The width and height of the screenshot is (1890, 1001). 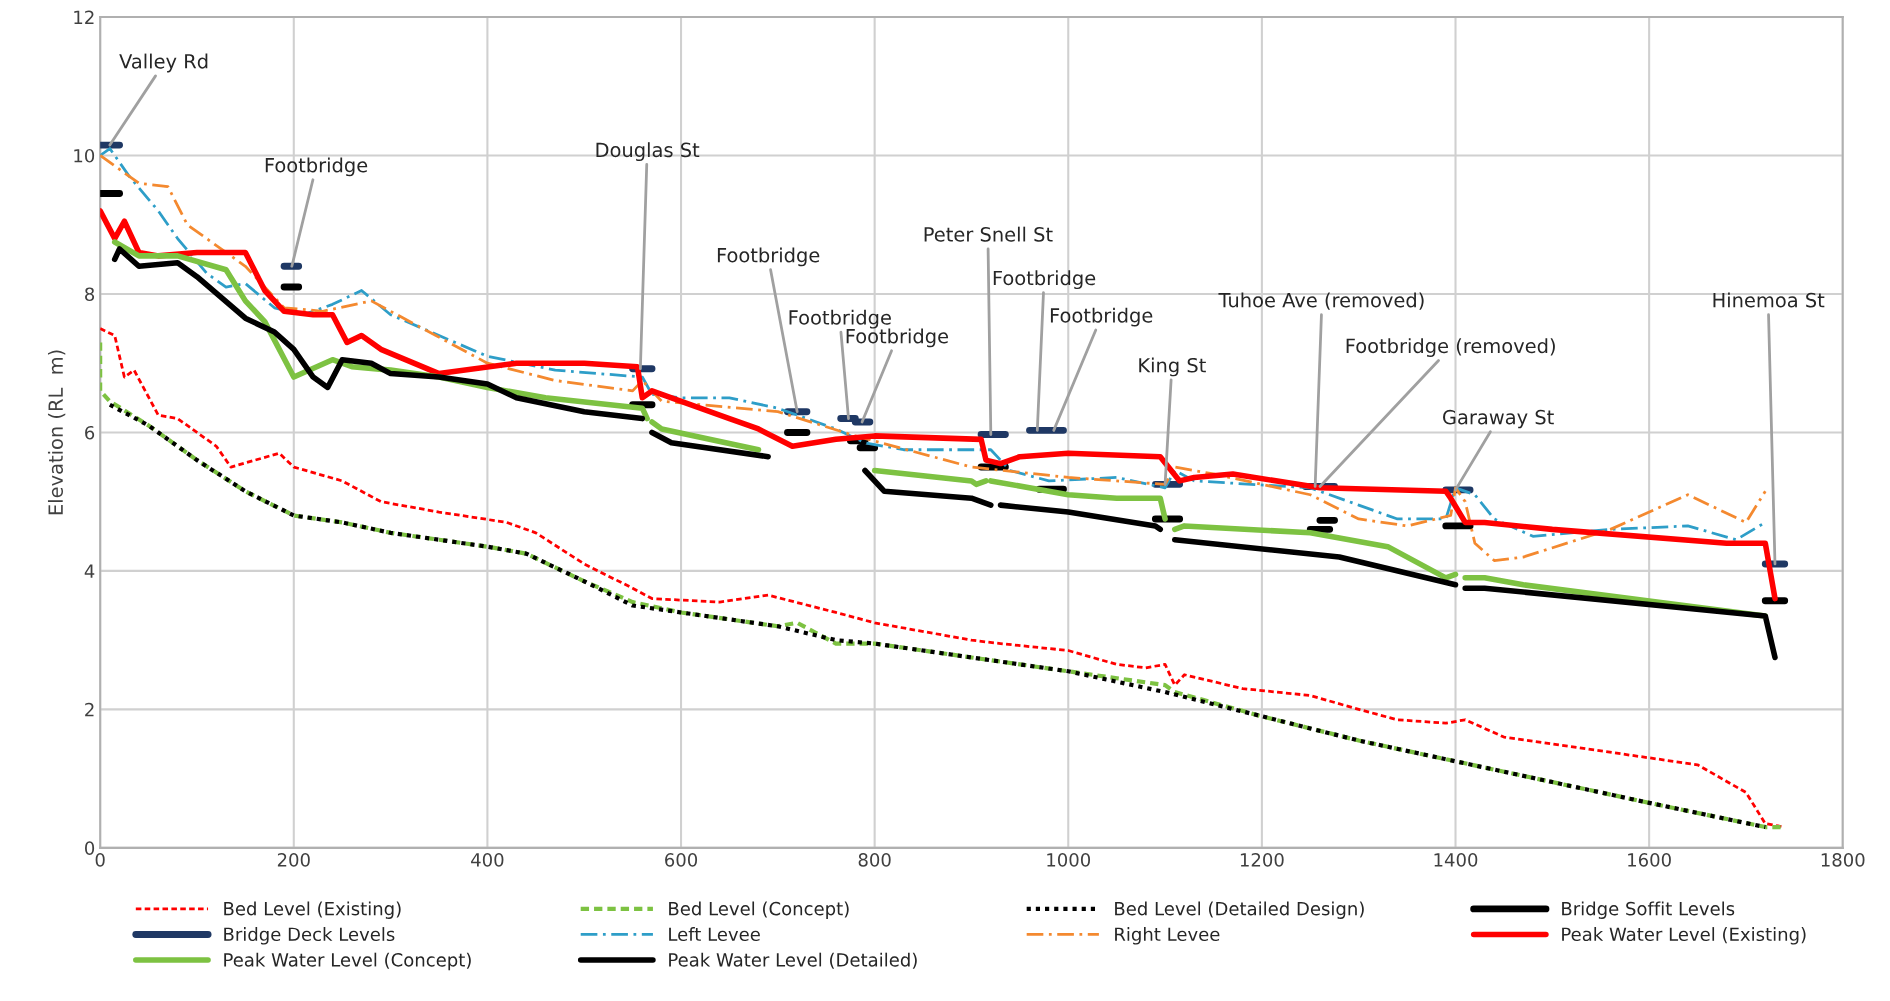 What do you see at coordinates (90, 432) in the screenshot?
I see `y-tick-label: 6` at bounding box center [90, 432].